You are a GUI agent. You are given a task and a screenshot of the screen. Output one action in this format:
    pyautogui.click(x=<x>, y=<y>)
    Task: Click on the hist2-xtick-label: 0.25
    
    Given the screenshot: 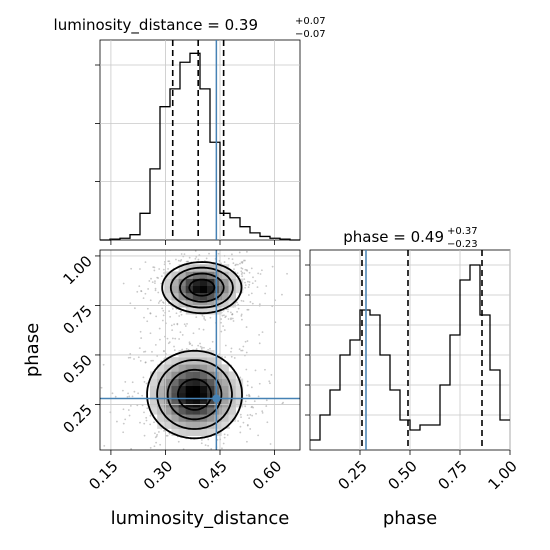 What is the action you would take?
    pyautogui.click(x=352, y=475)
    